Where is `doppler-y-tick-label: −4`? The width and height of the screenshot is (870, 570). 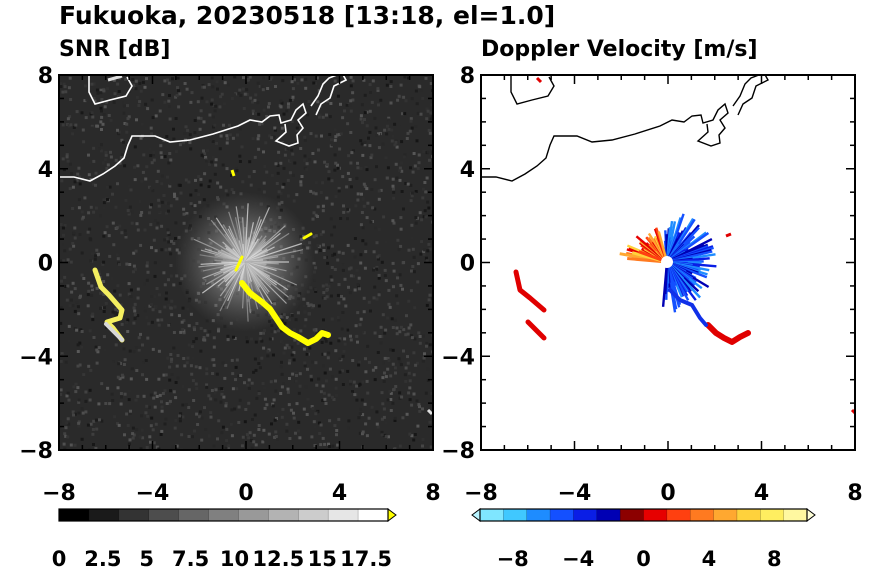 doppler-y-tick-label: −4 is located at coordinates (458, 357).